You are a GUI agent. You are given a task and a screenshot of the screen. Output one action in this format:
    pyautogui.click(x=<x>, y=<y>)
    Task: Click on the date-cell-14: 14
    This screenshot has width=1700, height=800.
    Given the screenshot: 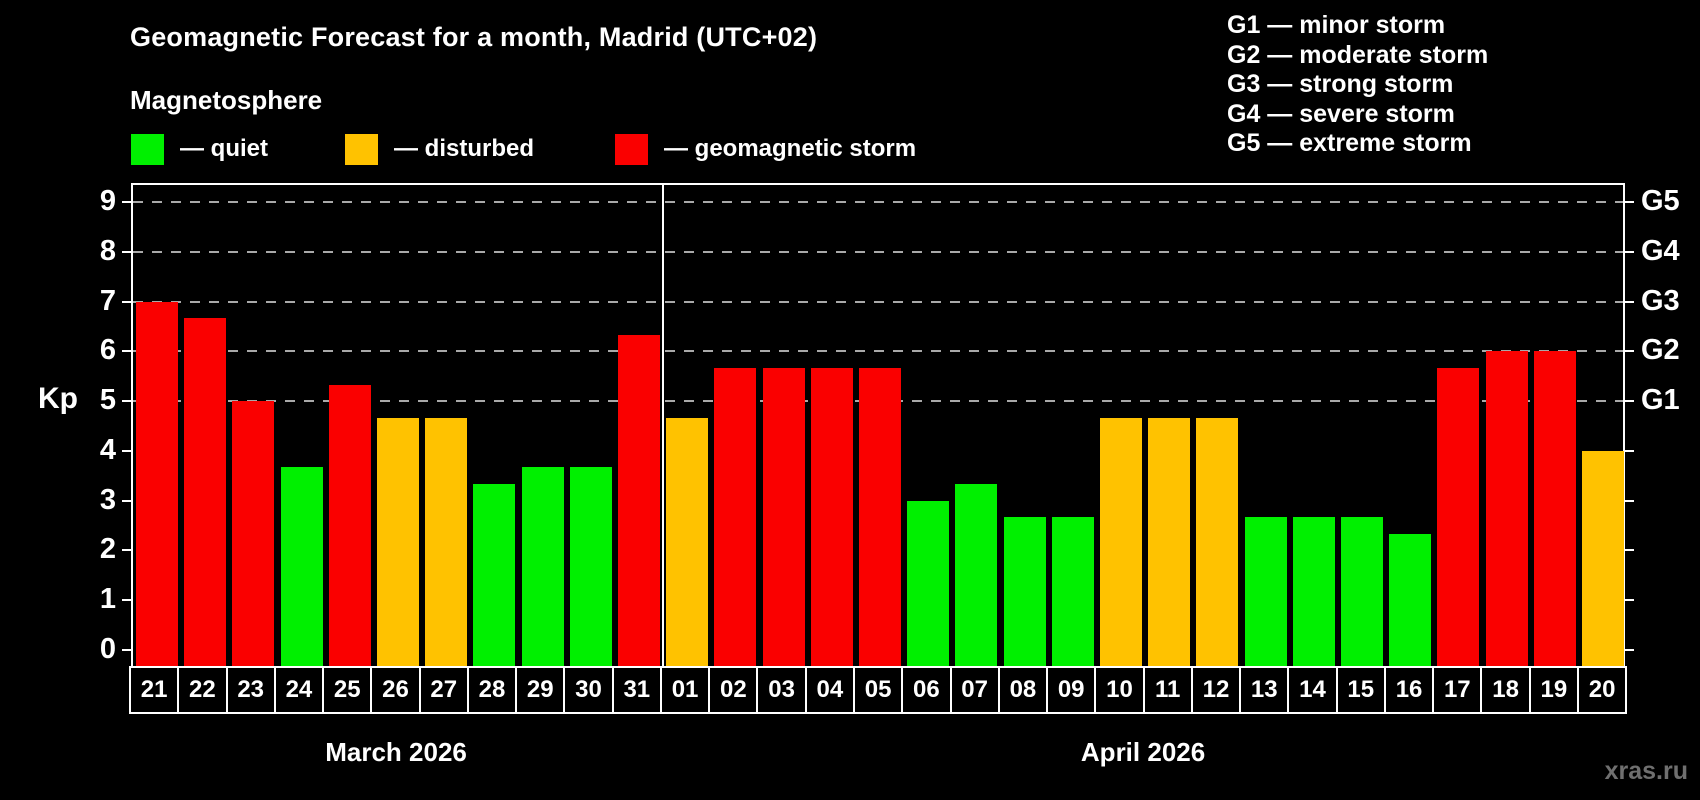 What is the action you would take?
    pyautogui.click(x=1313, y=690)
    